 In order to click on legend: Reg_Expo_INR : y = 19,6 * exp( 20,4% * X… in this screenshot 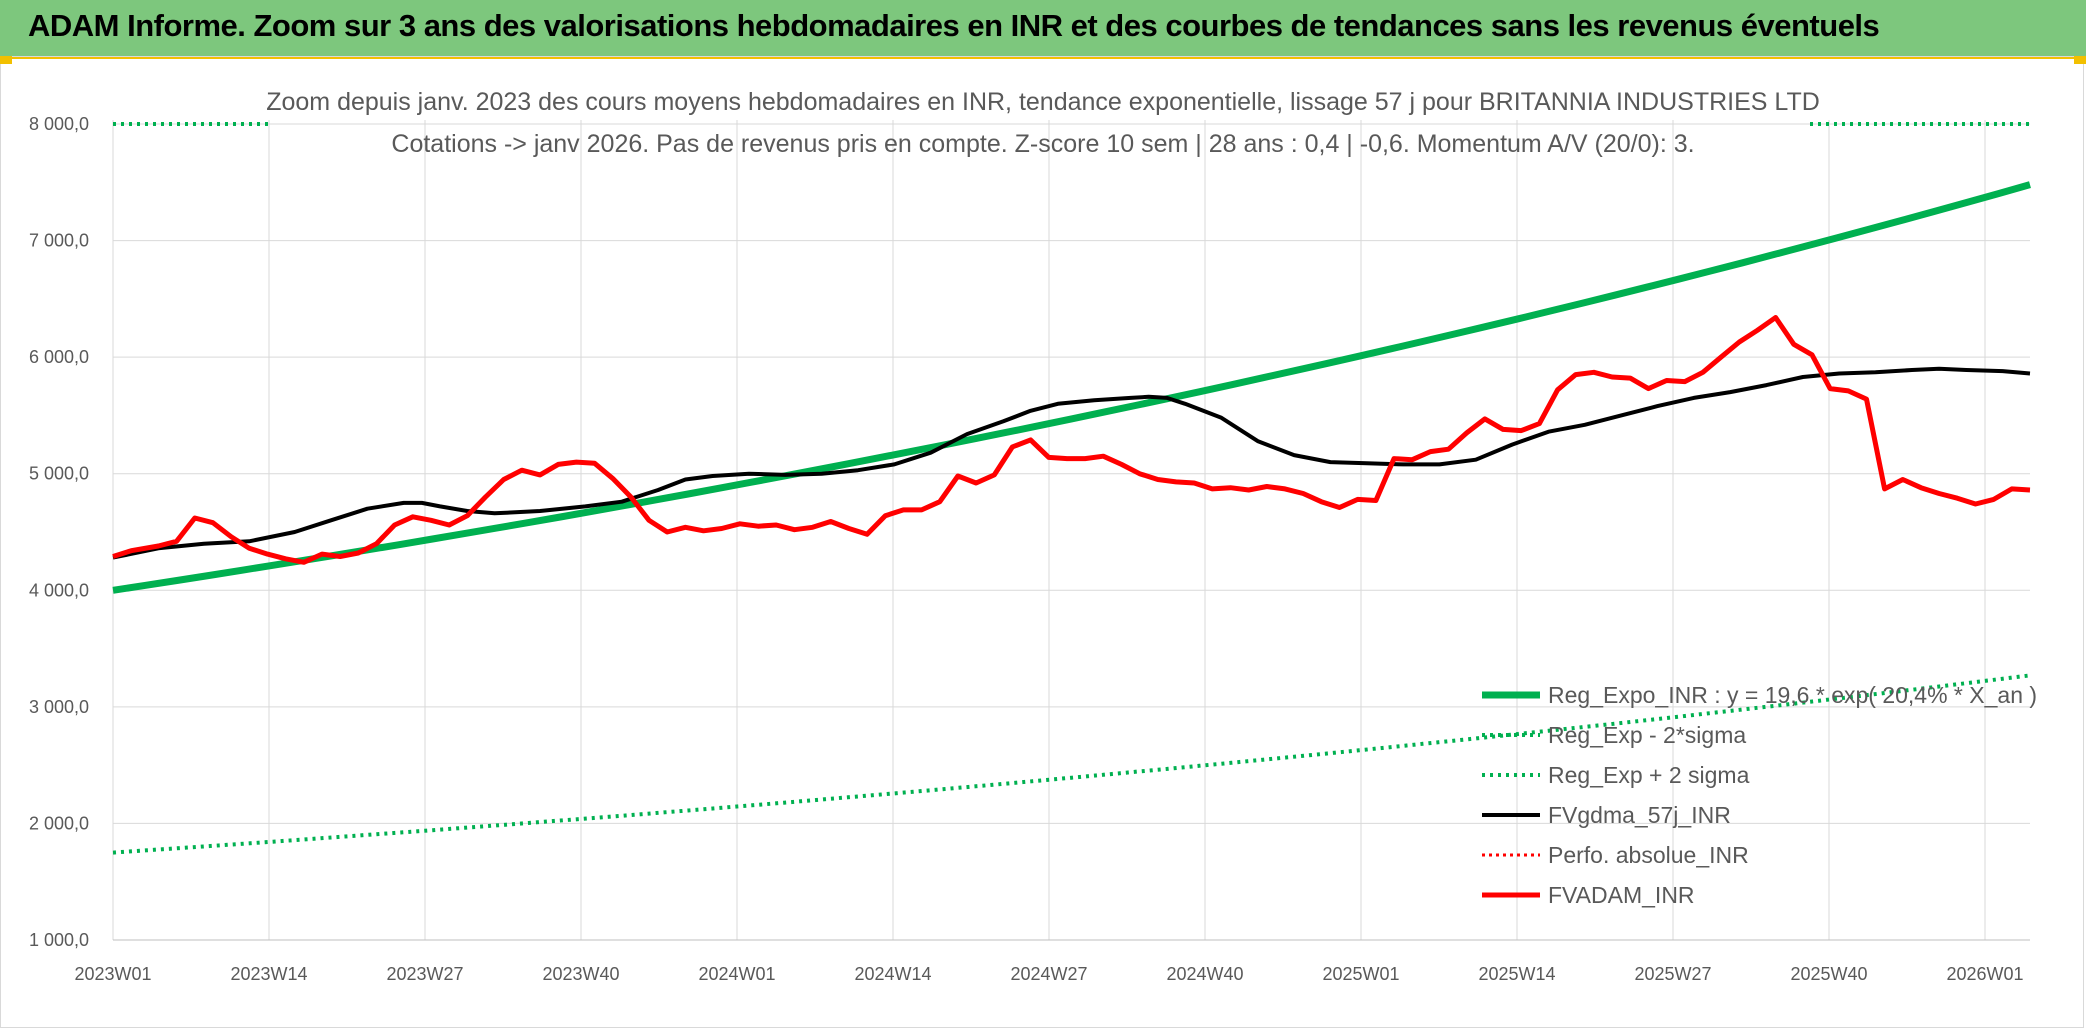, I will do `click(1759, 795)`.